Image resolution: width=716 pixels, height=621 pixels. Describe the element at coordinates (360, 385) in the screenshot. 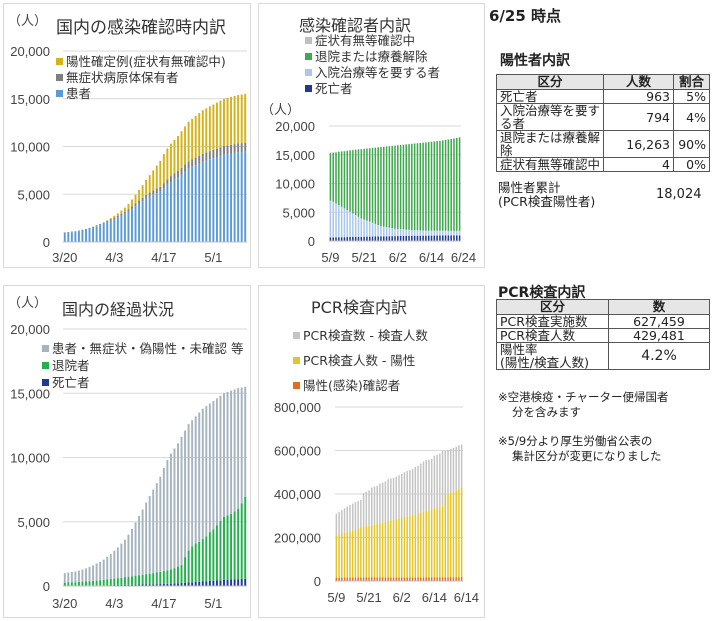

I see `legend-item: 陽性(感染)確認者` at that location.